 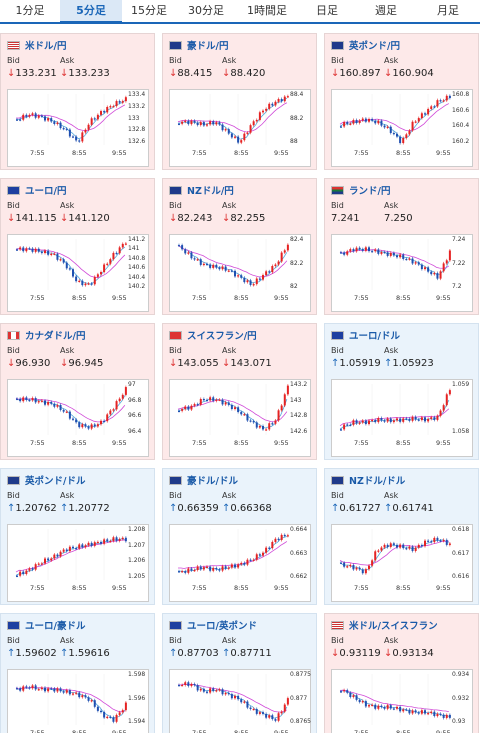 I want to click on mini-chart: 7:55 8:55 9:55 160.8 160.6 160.4 160.2, so click(x=402, y=128).